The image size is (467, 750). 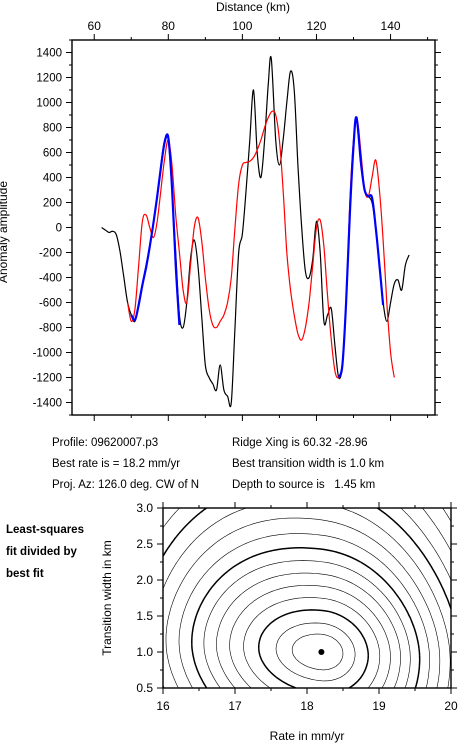 I want to click on best-fit-marker, so click(x=321, y=652).